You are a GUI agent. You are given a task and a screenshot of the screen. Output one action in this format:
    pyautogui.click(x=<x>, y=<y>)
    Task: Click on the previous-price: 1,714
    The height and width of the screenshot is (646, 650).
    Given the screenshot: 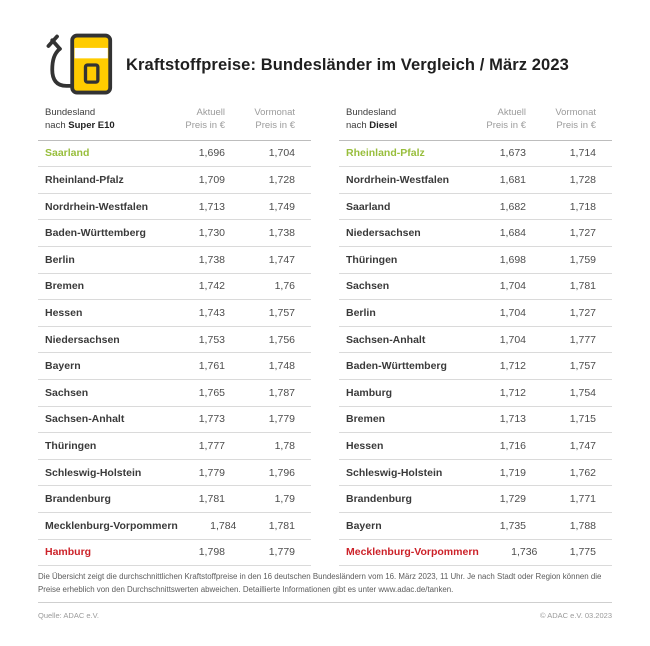 What is the action you would take?
    pyautogui.click(x=582, y=153)
    